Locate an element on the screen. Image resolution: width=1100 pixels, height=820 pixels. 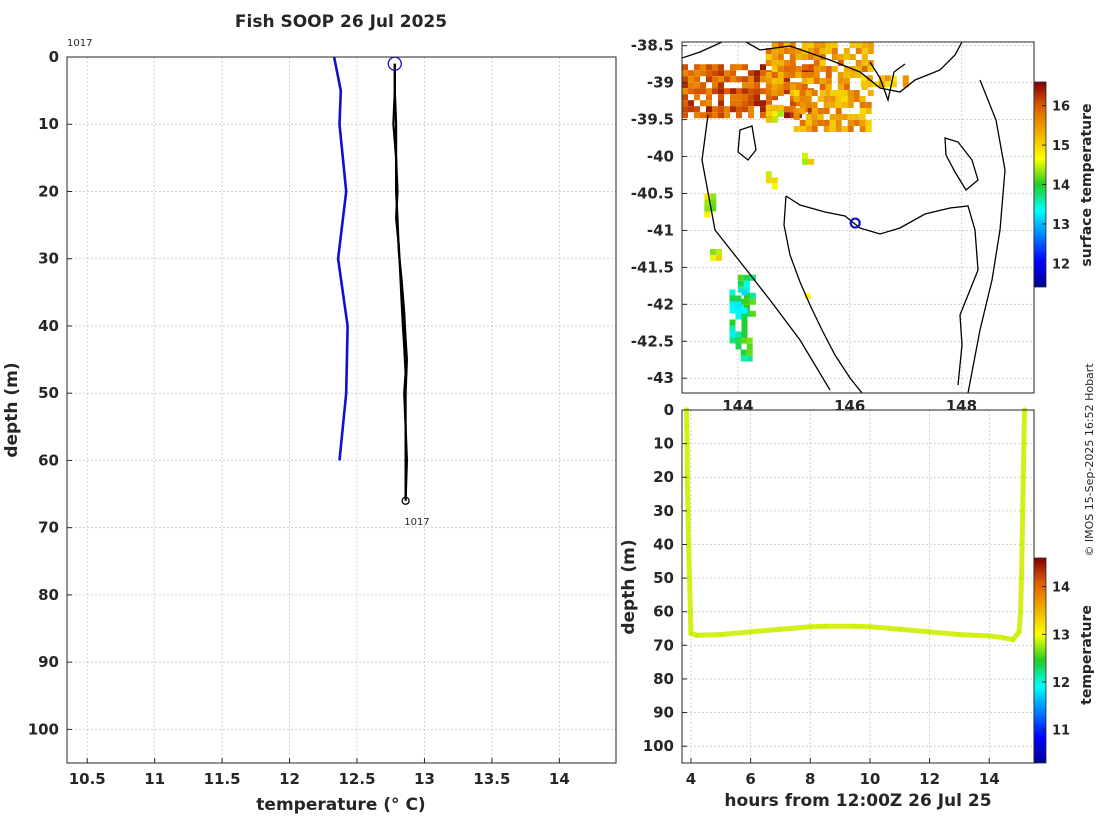
track-colorbar-tick-label: 12 is located at coordinates (1061, 683).